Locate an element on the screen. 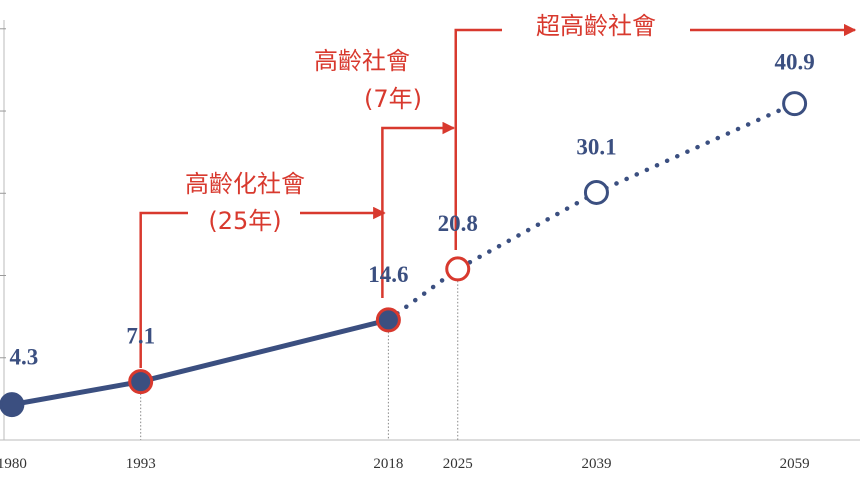 This screenshot has height=480, width=860. x-tick-label: 1993 is located at coordinates (141, 464).